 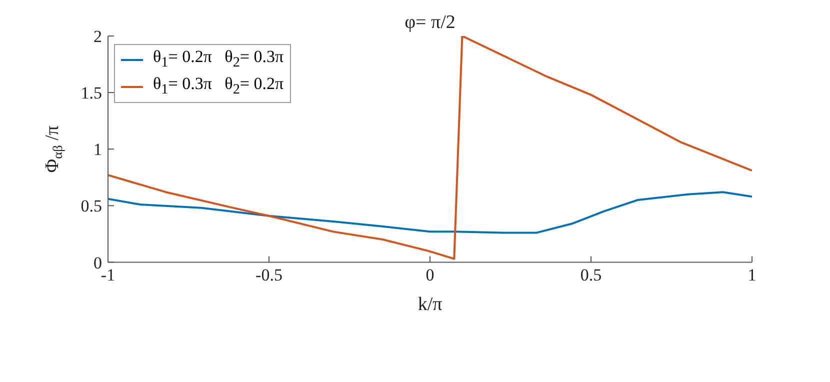 I want to click on legend-label: θ$_{1}$= 0.2π θ$_{2}$= 0.3π, so click(x=218, y=59).